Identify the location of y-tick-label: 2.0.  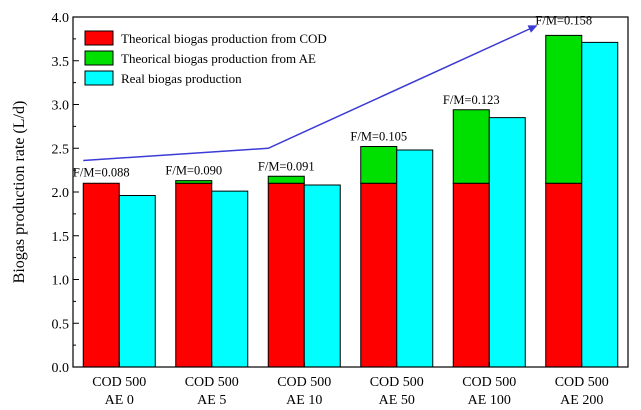
(61, 193).